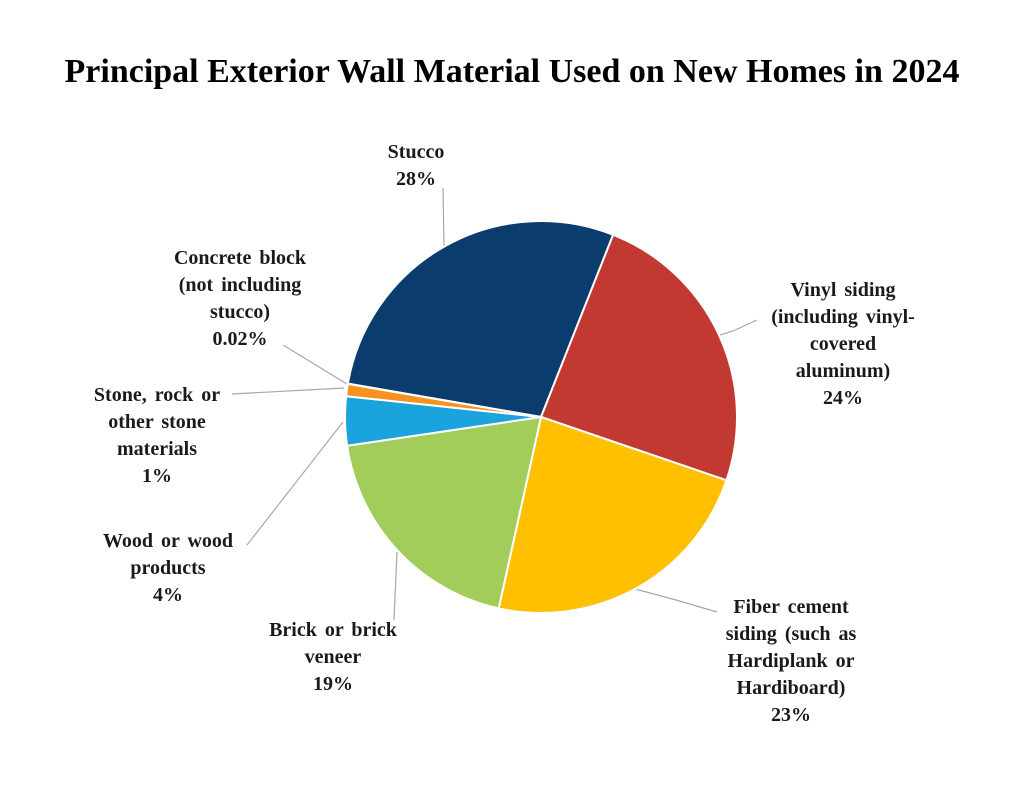  Describe the element at coordinates (843, 371) in the screenshot. I see `slice-label-line: aluminum)` at that location.